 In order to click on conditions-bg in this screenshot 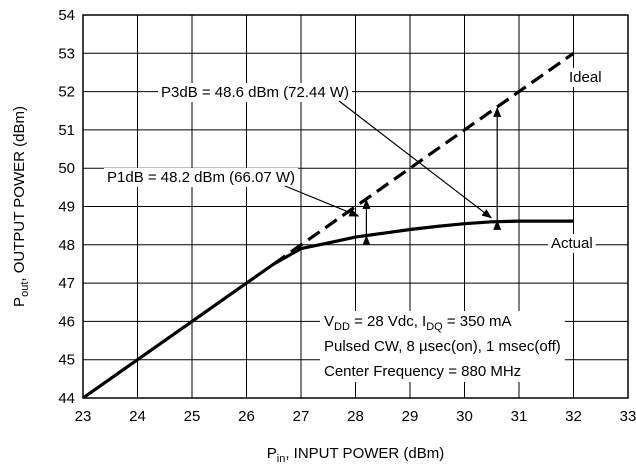, I will do `click(442, 346)`.